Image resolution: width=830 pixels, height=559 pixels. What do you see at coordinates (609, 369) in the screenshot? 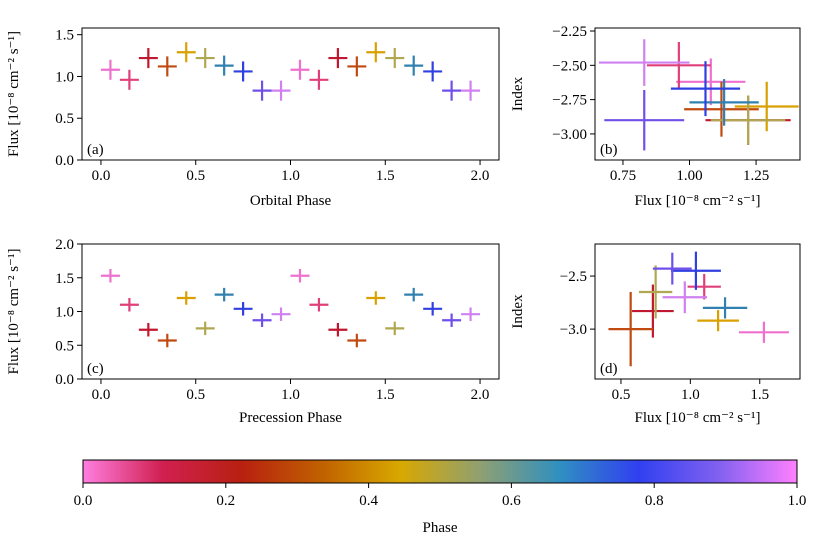
I see `panel-label: (d)` at bounding box center [609, 369].